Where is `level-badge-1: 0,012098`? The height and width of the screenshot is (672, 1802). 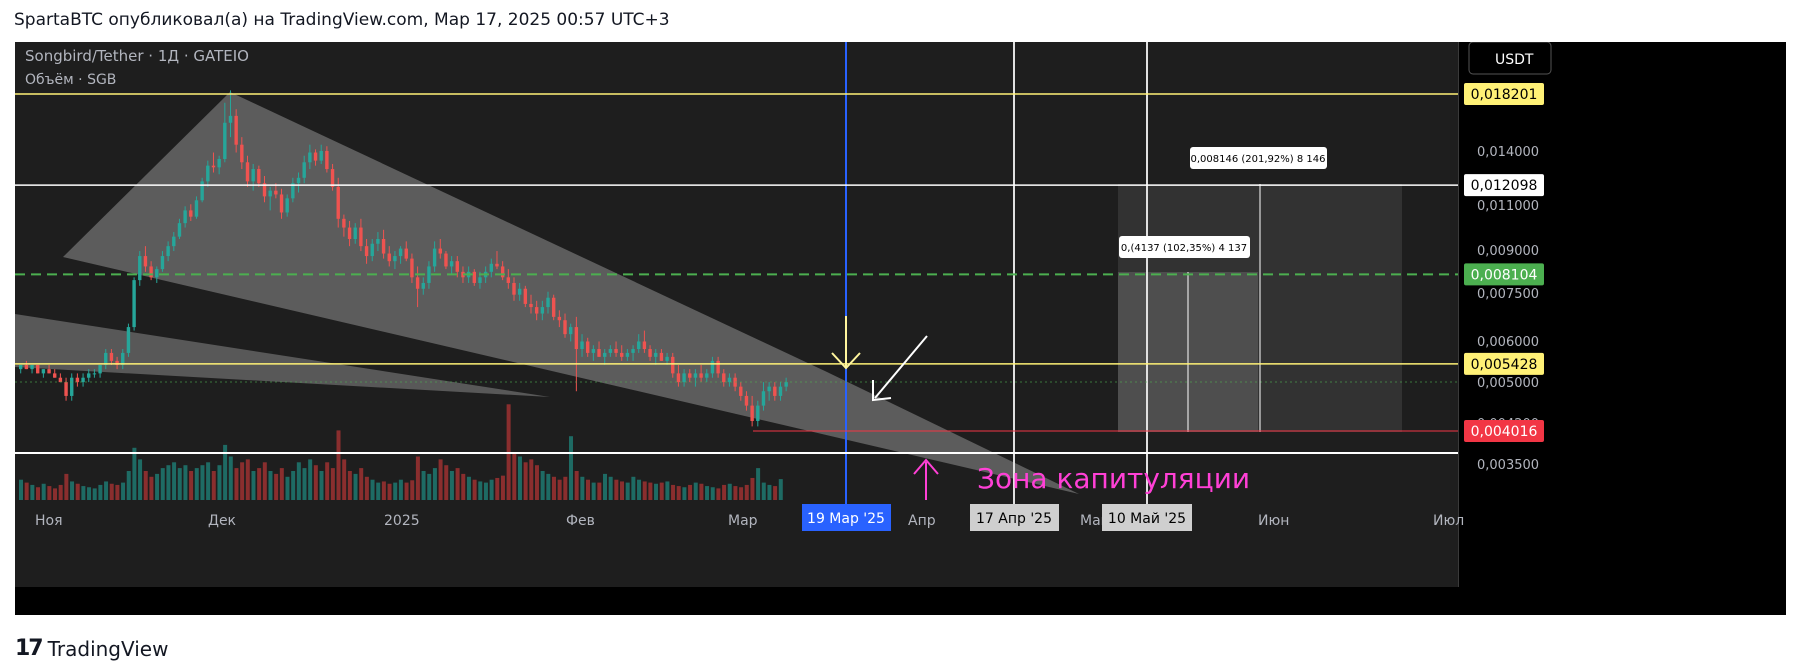 level-badge-1: 0,012098 is located at coordinates (1504, 185).